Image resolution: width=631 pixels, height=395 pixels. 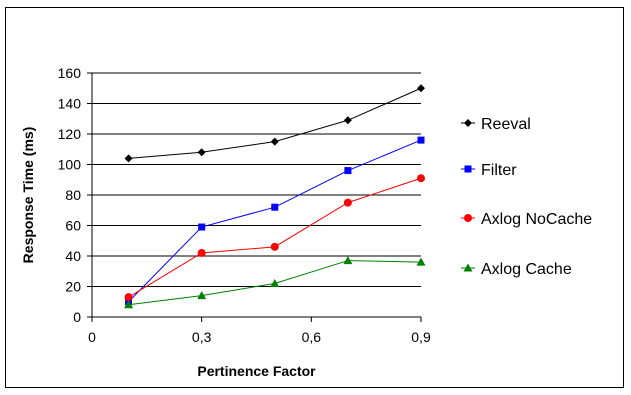 What do you see at coordinates (70, 104) in the screenshot?
I see `y-tick-label: 140` at bounding box center [70, 104].